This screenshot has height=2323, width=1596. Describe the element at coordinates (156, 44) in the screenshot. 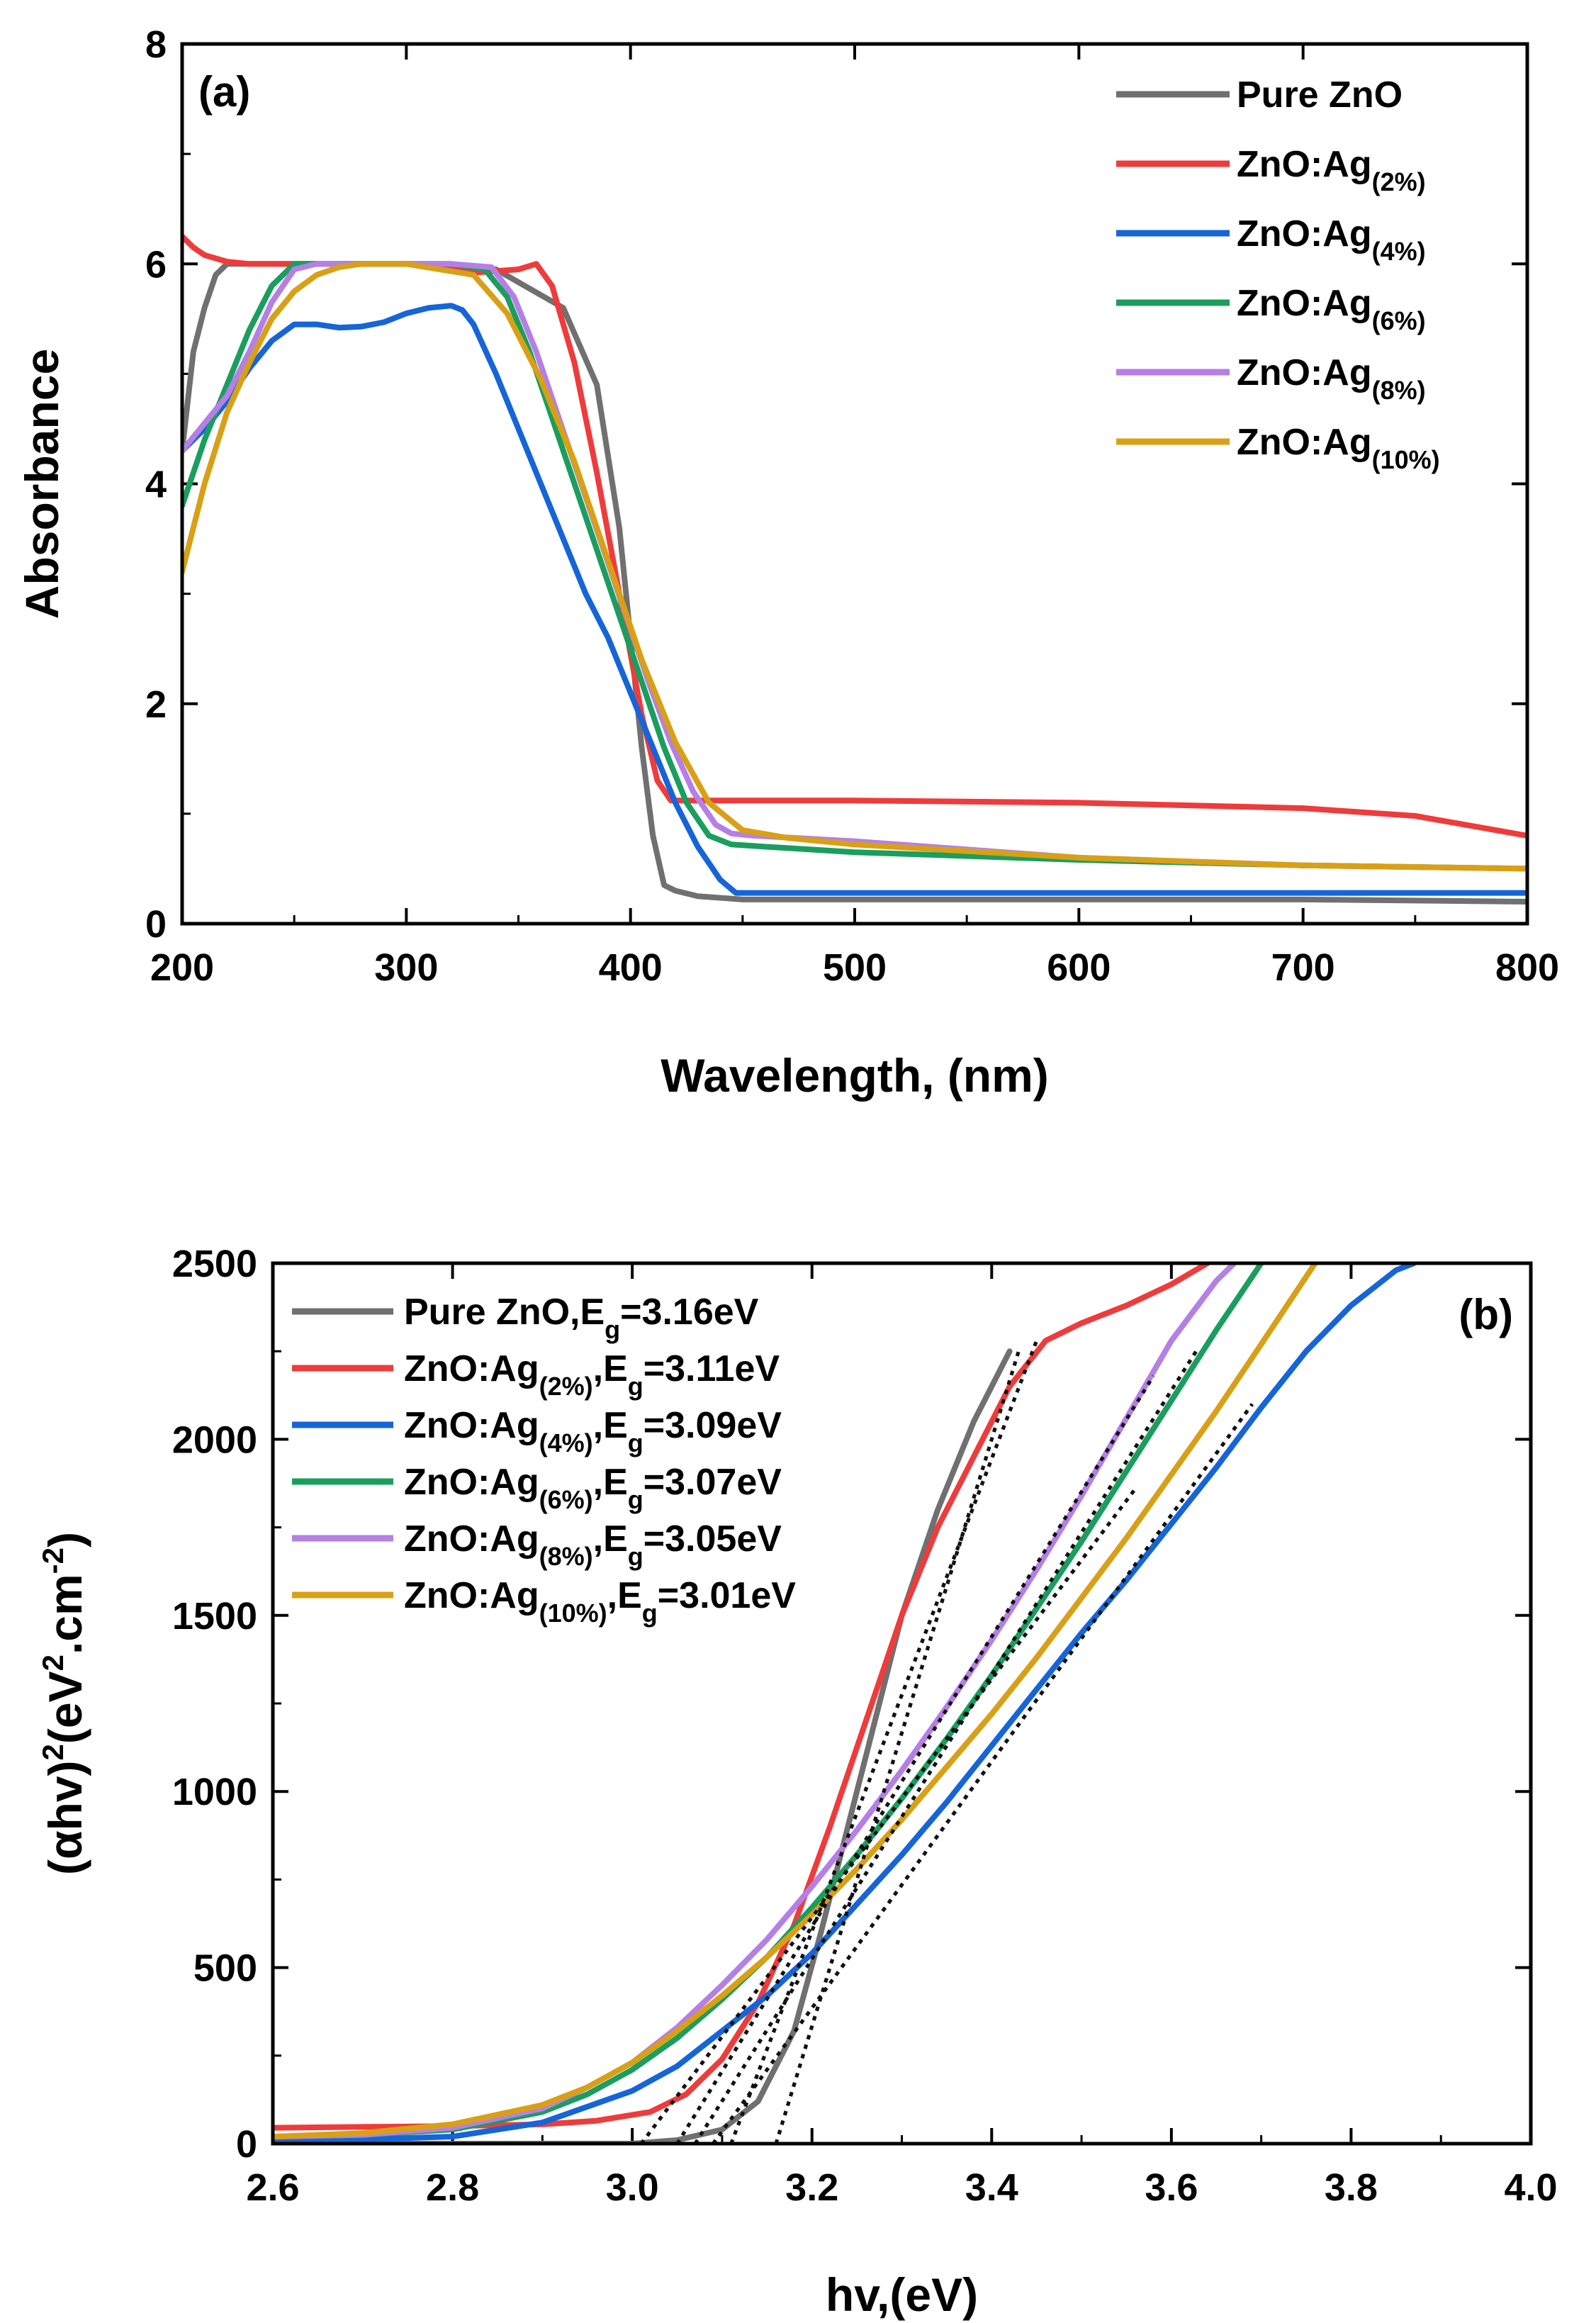

I see `y-tick-label: 8` at that location.